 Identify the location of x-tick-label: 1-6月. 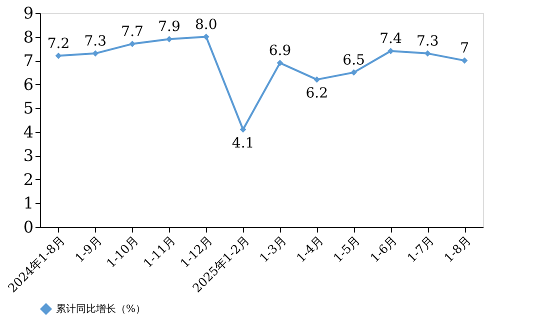
(384, 249).